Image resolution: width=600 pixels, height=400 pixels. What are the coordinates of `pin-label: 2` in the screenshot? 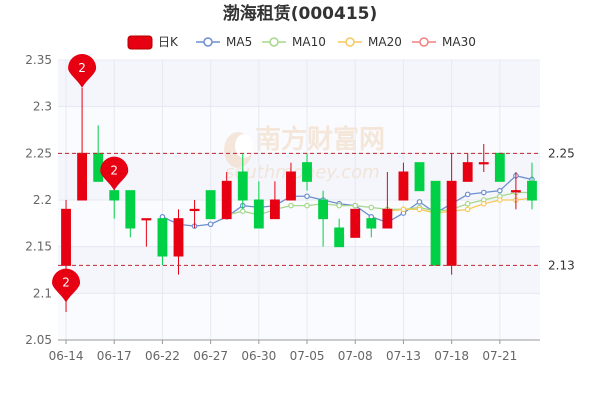 It's located at (66, 283).